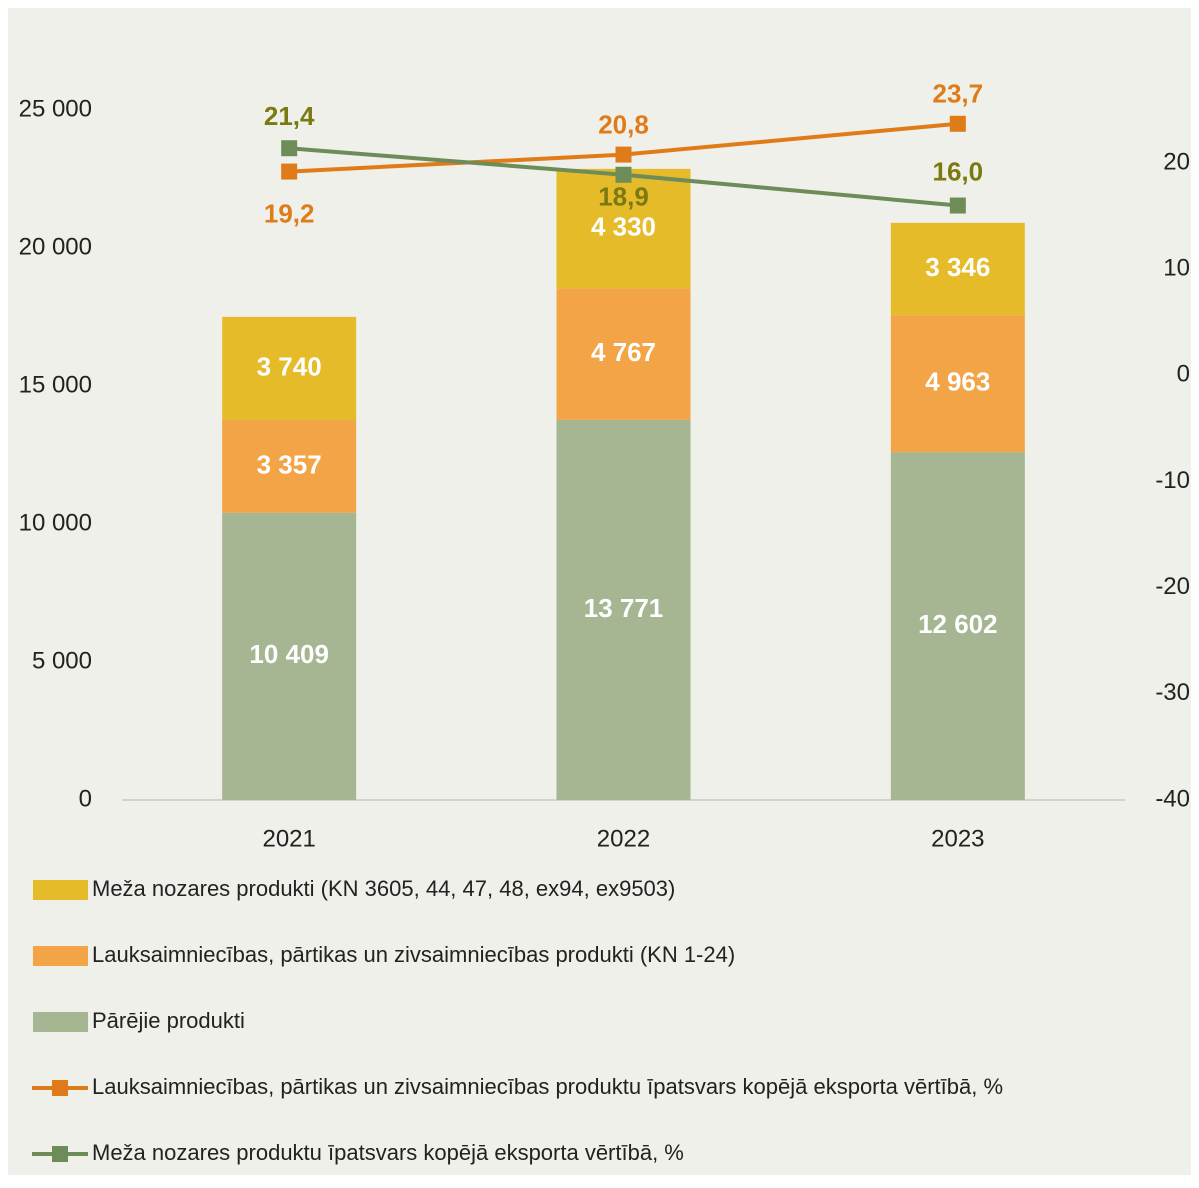 The height and width of the screenshot is (1188, 1199). I want to click on y-tick-label: 15 000, so click(55, 384).